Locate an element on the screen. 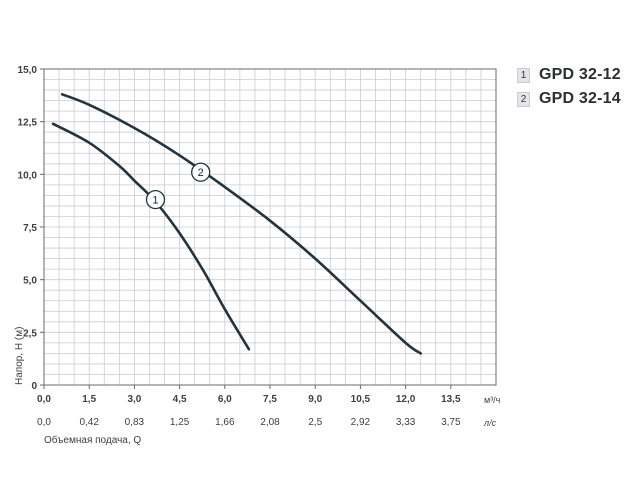  curve-label-number: 1 is located at coordinates (155, 201).